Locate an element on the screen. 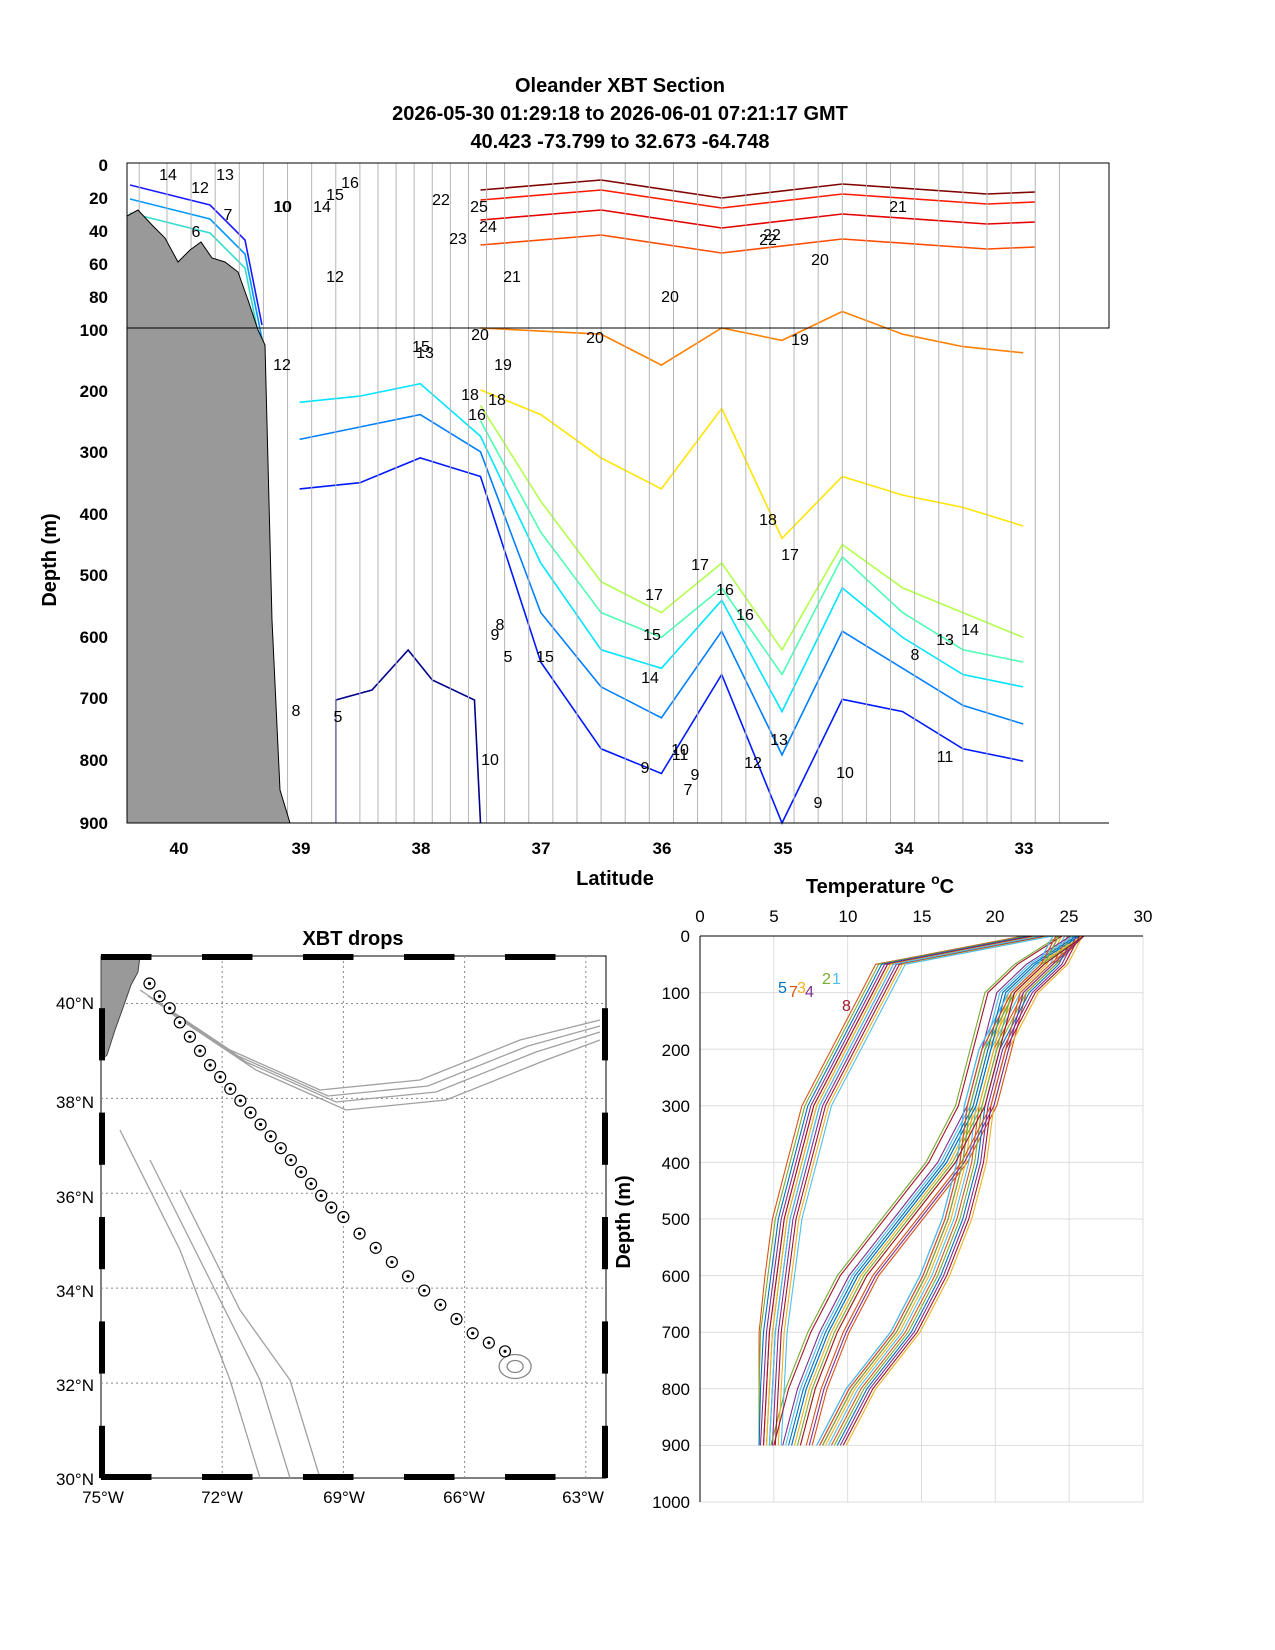 This screenshot has height=1650, width=1275. lat-40n: 40°N is located at coordinates (75, 1003).